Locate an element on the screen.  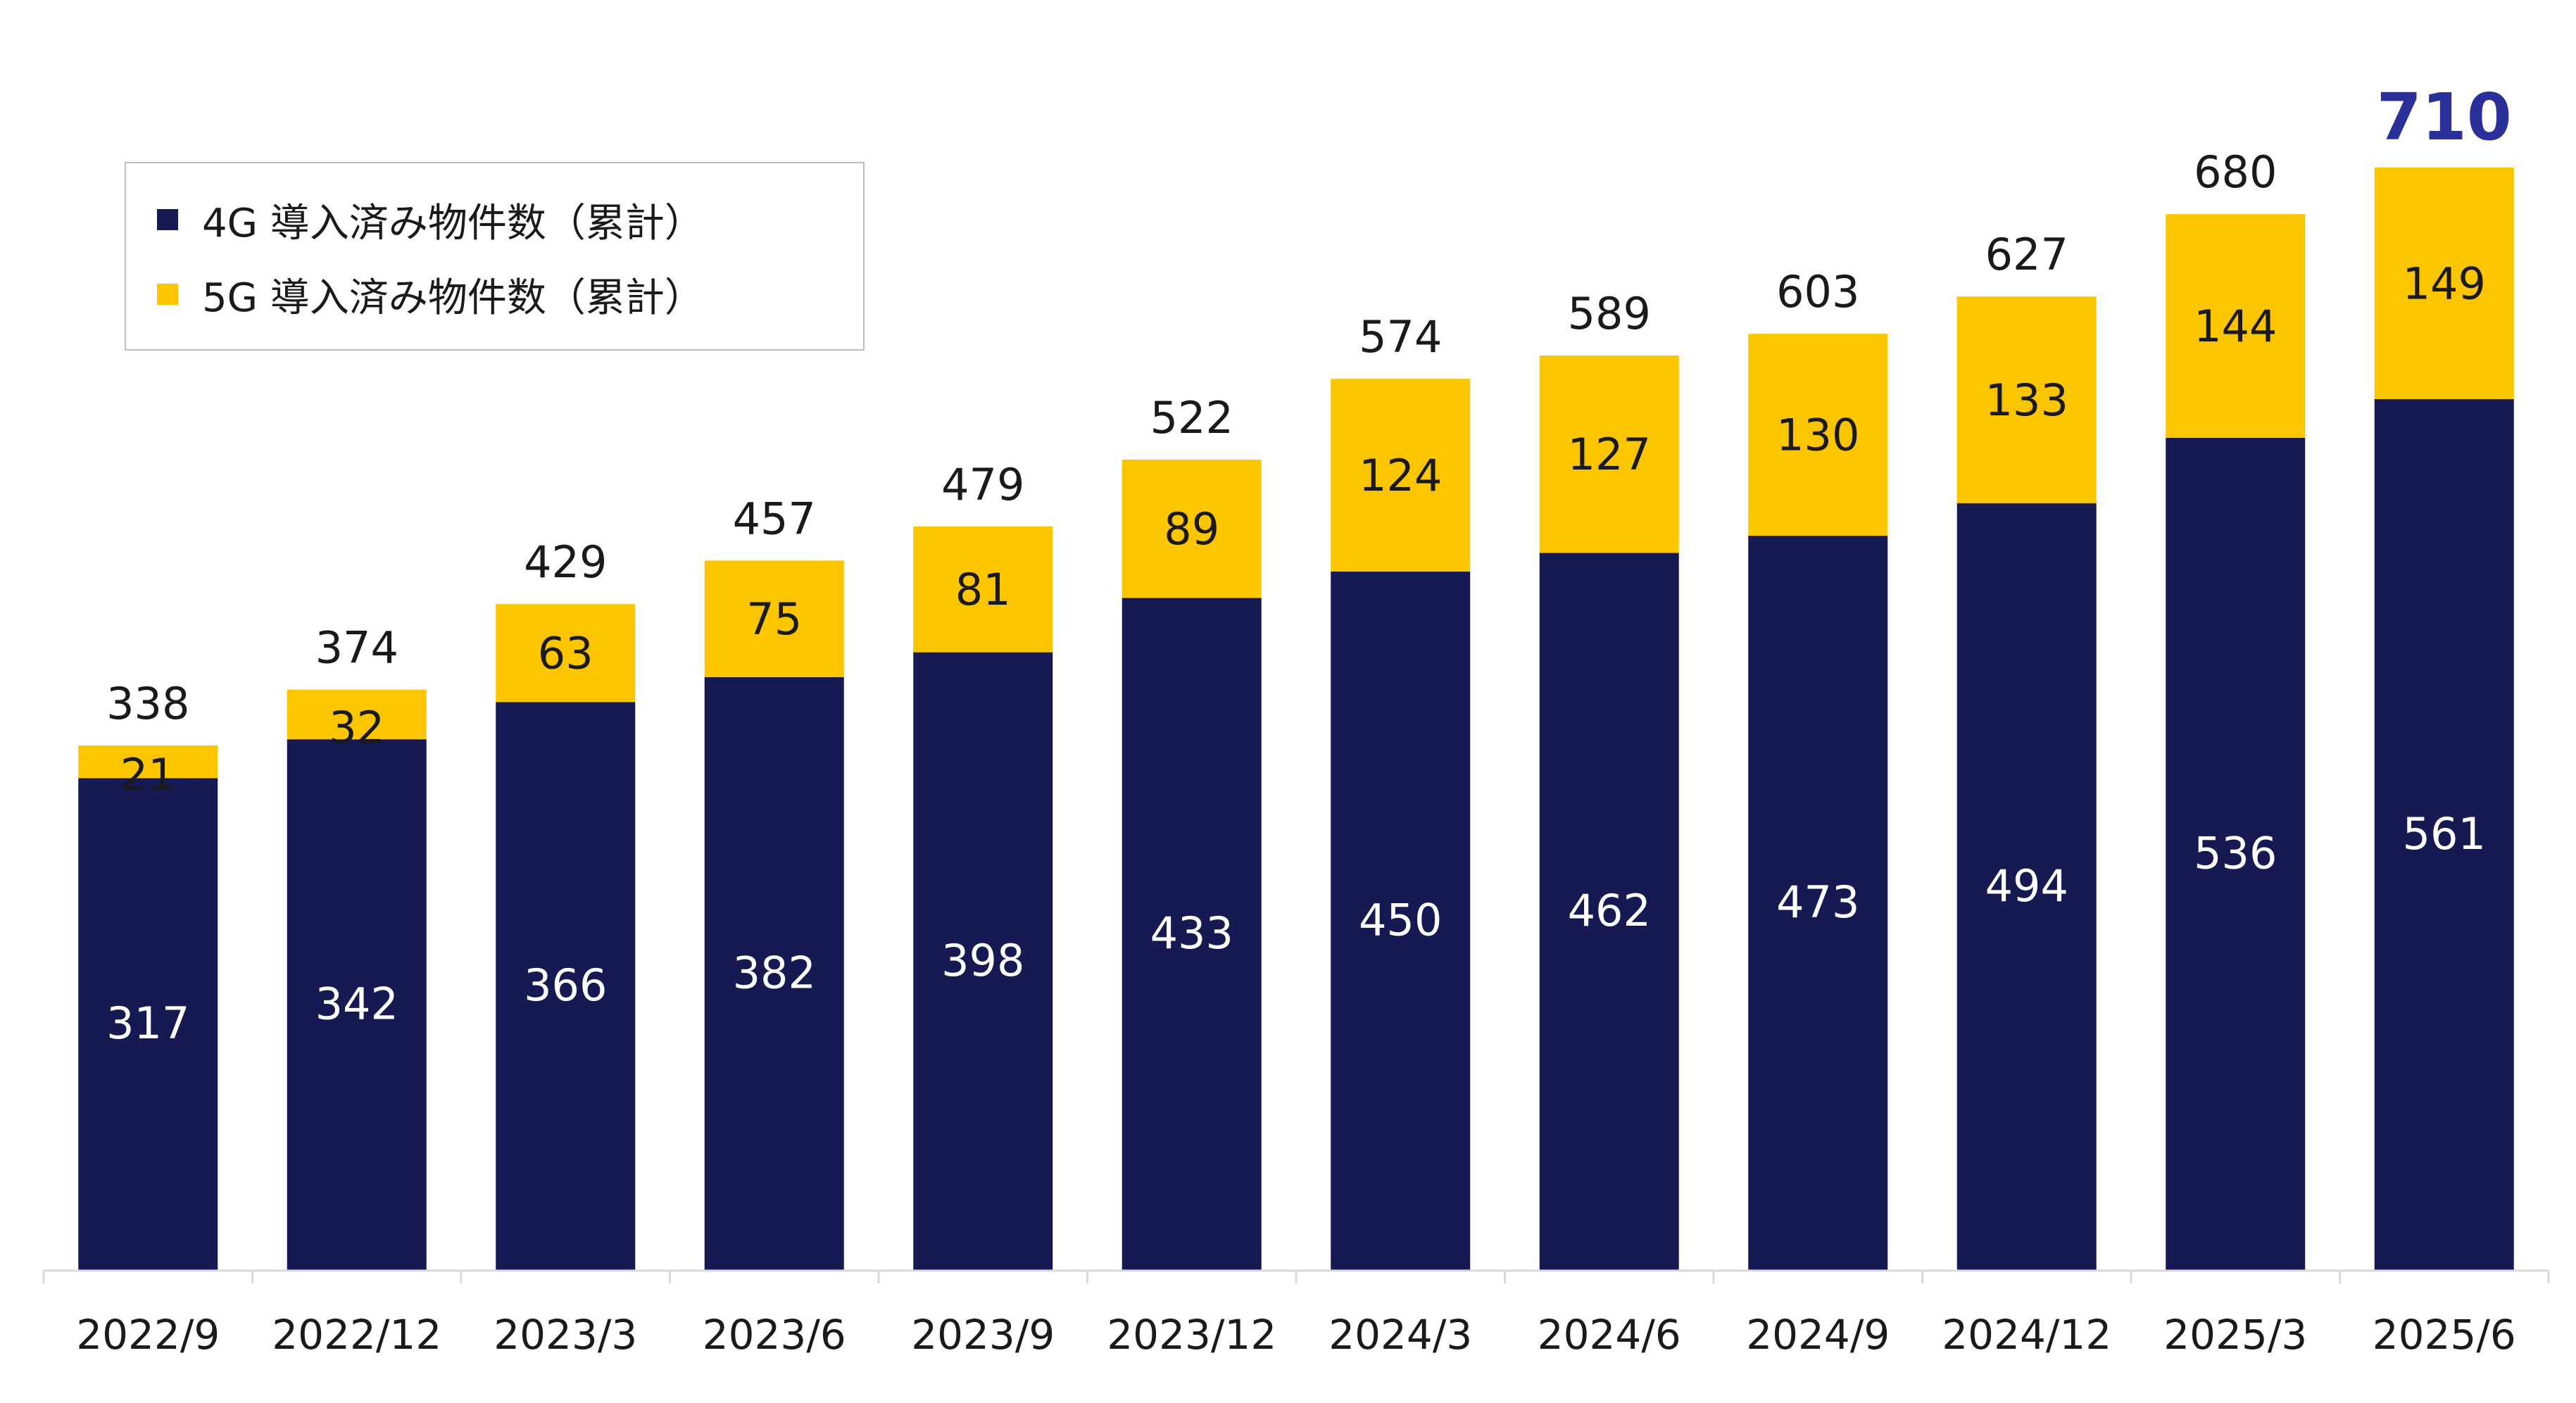
legend-item-5g: 5G 導入済み物件数（累計） is located at coordinates (430, 294).